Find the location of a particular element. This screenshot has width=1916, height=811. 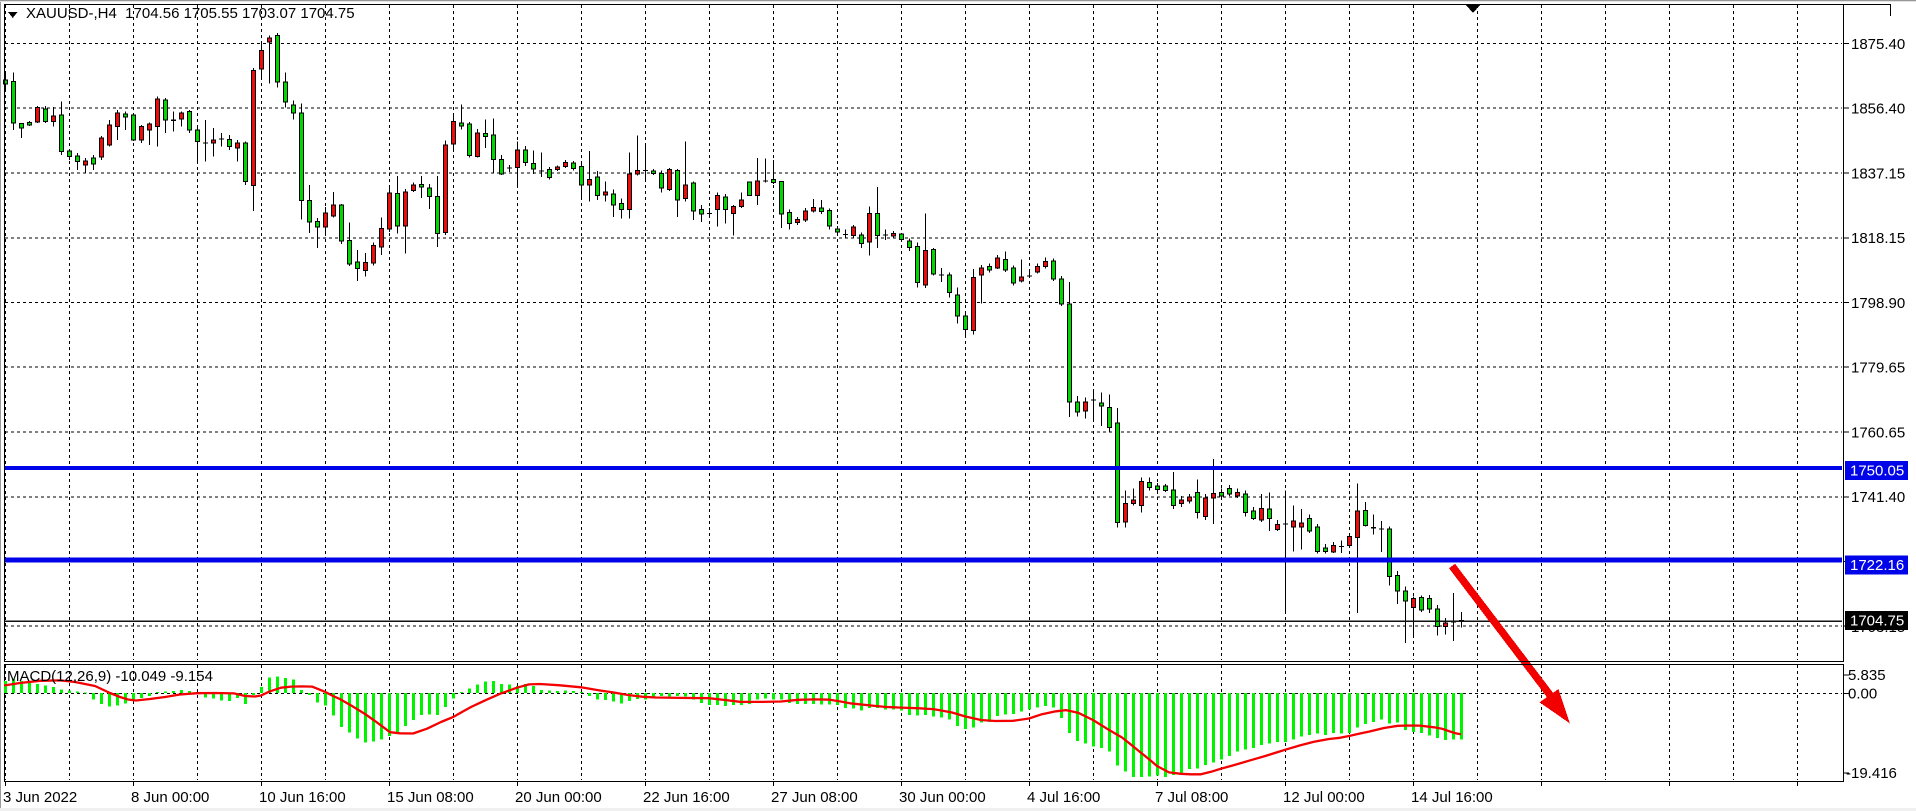

svg-text: 1741.40 is located at coordinates (1878, 497).